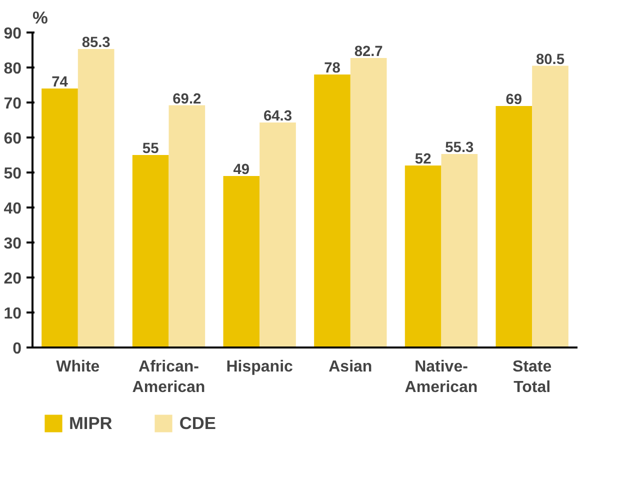  I want to click on y-tick-label: 20, so click(13, 279).